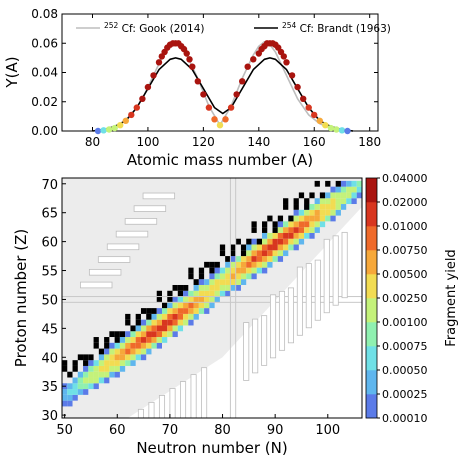  Describe the element at coordinates (258, 142) in the screenshot. I see `x-tick-label: 140` at that location.